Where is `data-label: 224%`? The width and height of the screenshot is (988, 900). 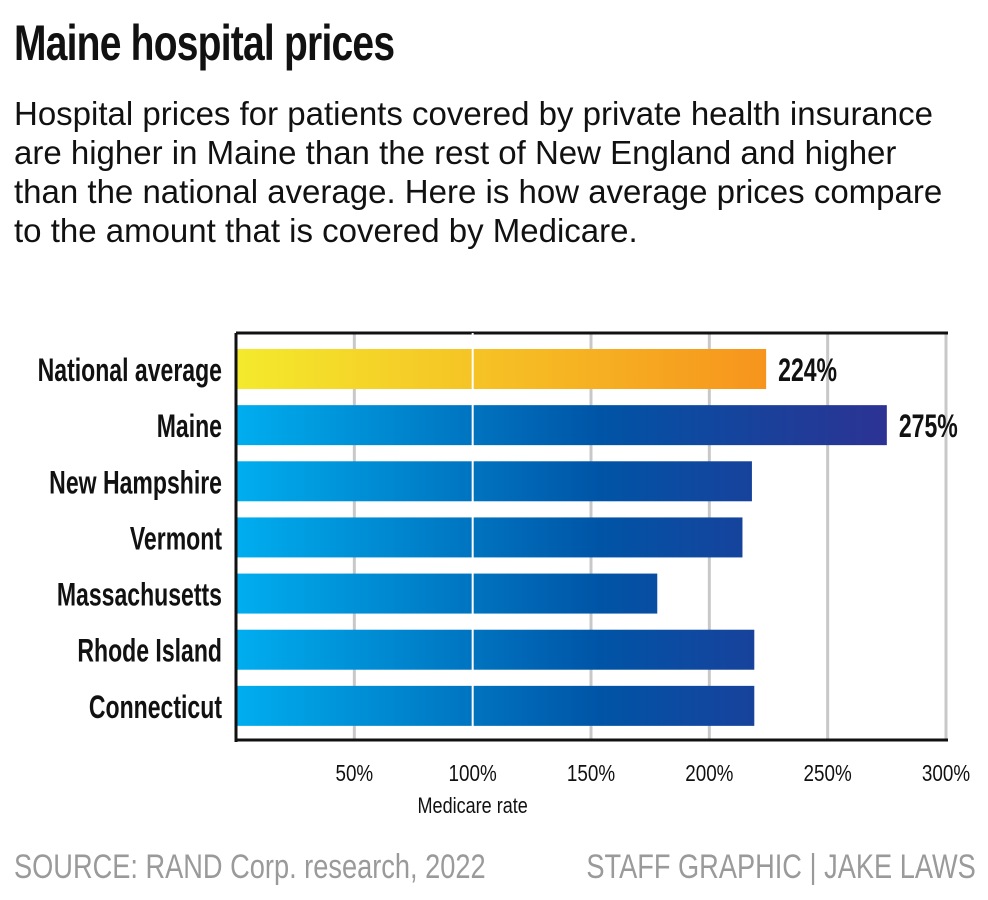
data-label: 224% is located at coordinates (807, 370).